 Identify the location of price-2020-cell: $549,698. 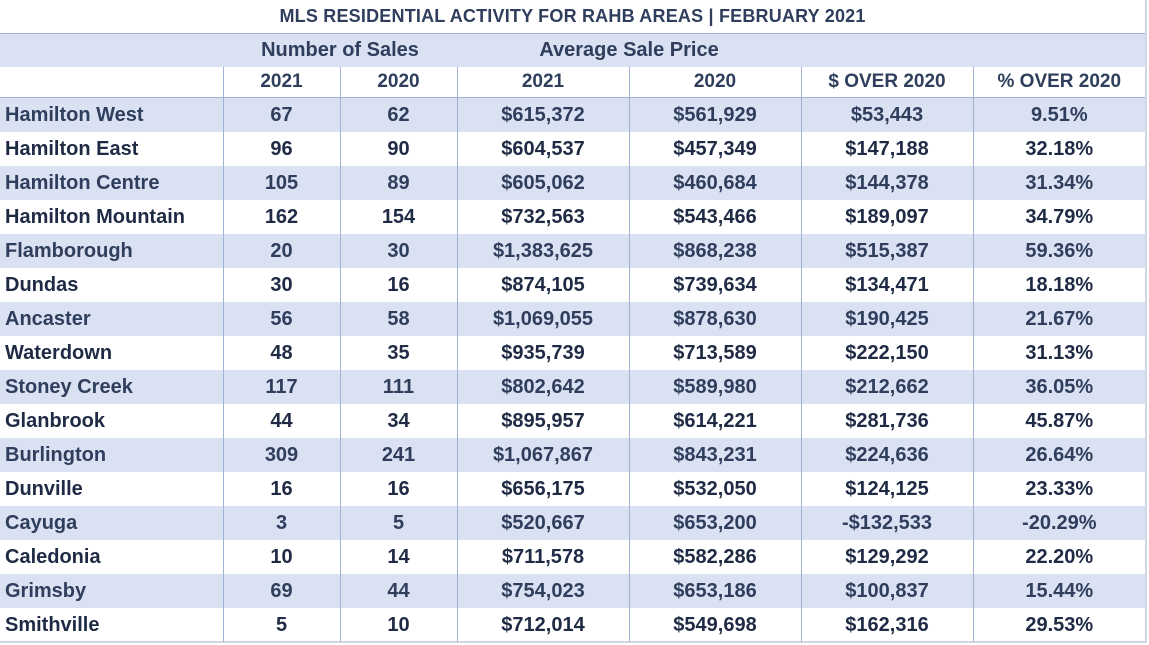
(714, 625).